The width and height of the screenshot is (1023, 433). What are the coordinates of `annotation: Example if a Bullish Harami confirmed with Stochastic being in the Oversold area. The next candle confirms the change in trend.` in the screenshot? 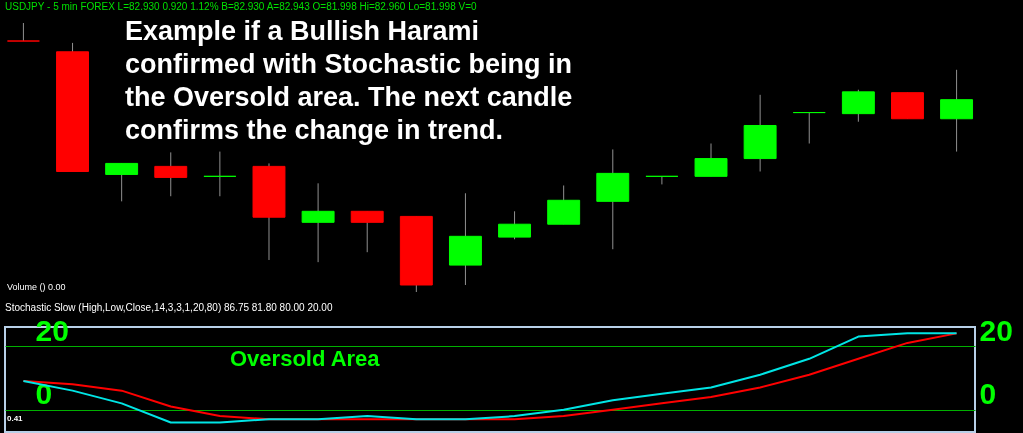 It's located at (349, 80).